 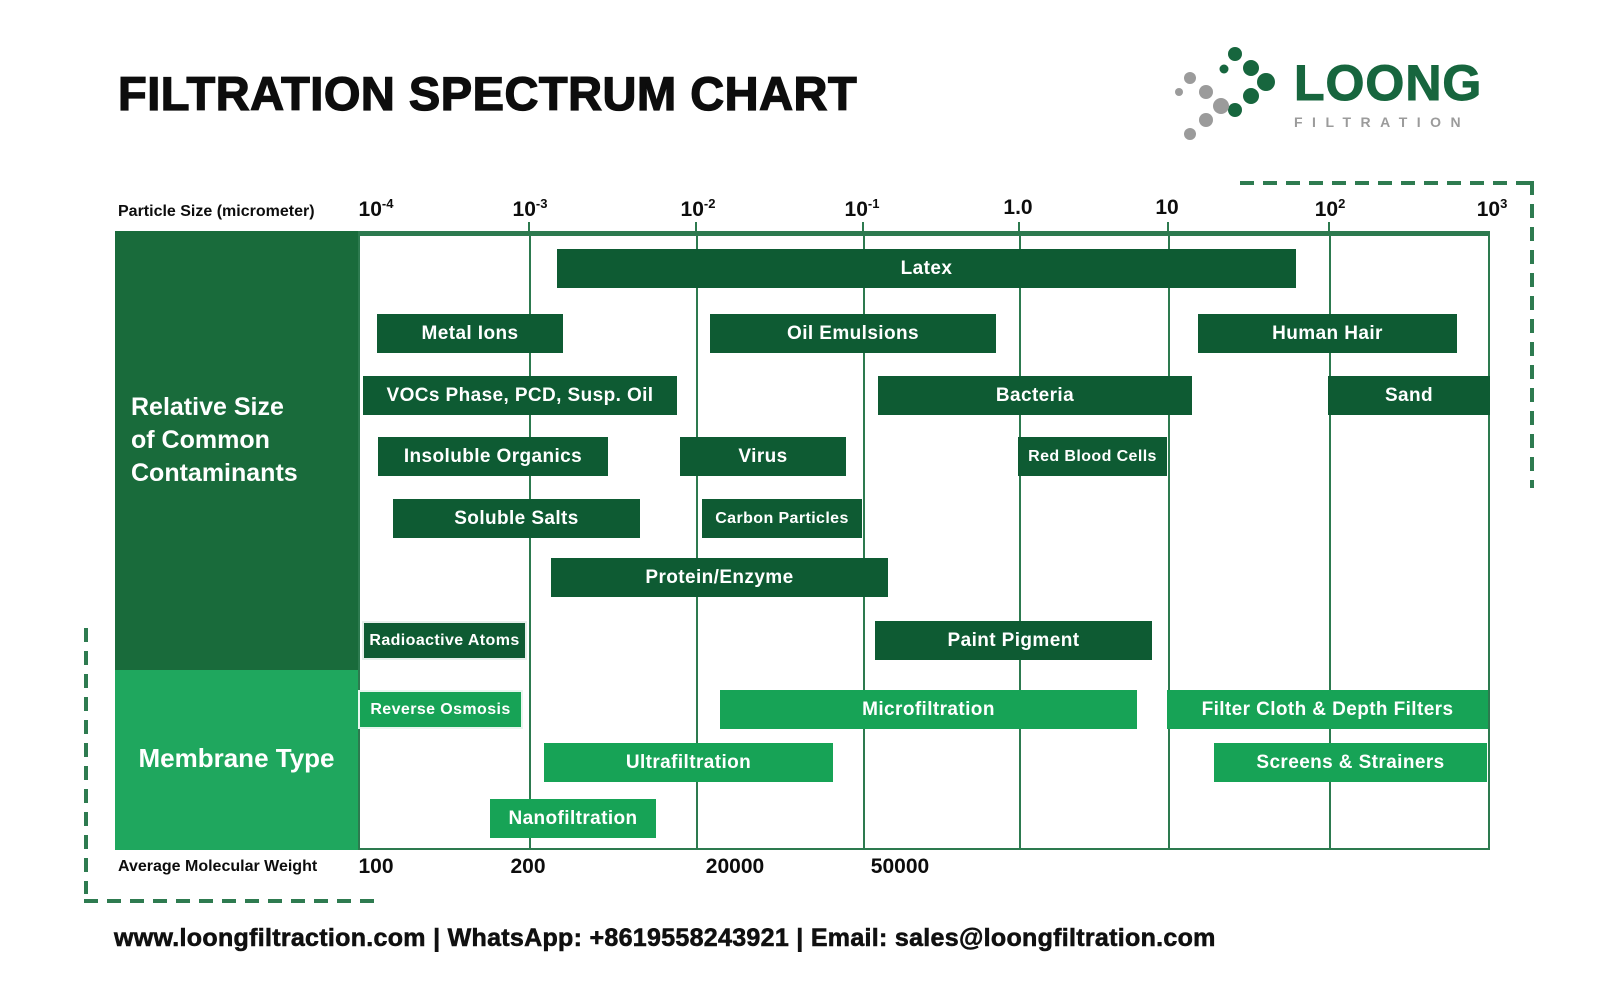 I want to click on sidebar-membrane-label: Membrane Type, so click(x=236, y=758).